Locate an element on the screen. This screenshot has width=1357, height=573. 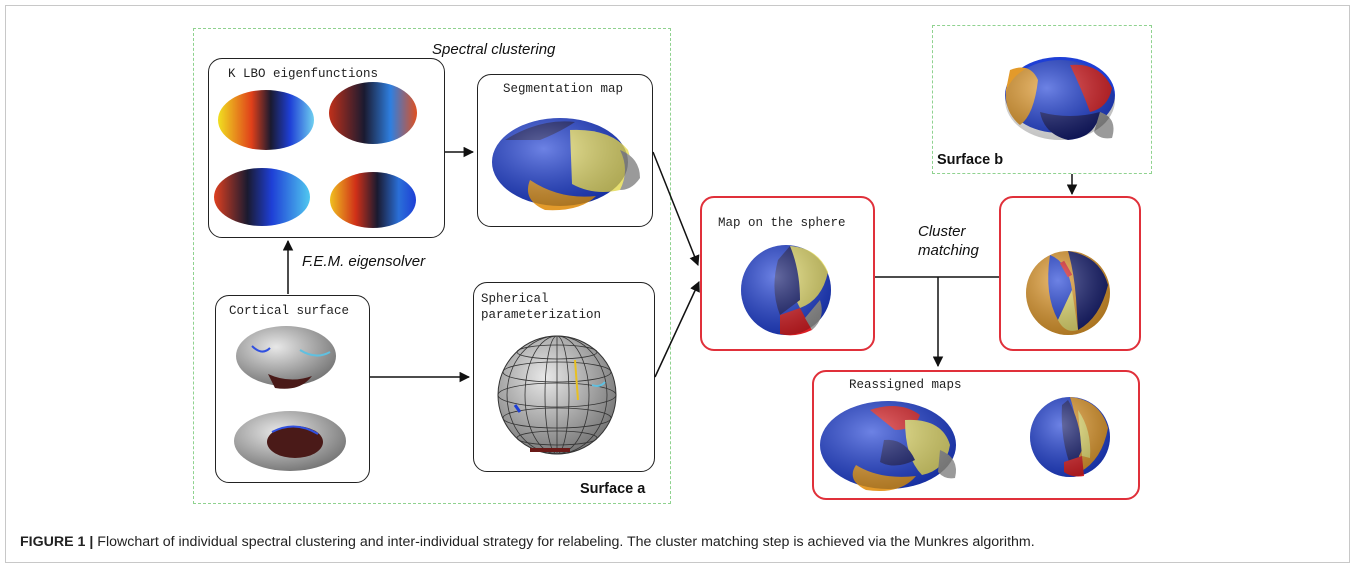
caption-label: FIGURE 1 | is located at coordinates (57, 542).